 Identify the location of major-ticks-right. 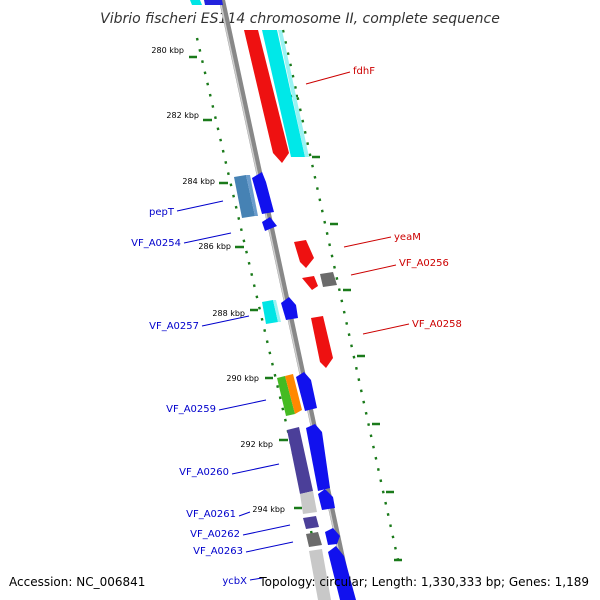
(346, 328).